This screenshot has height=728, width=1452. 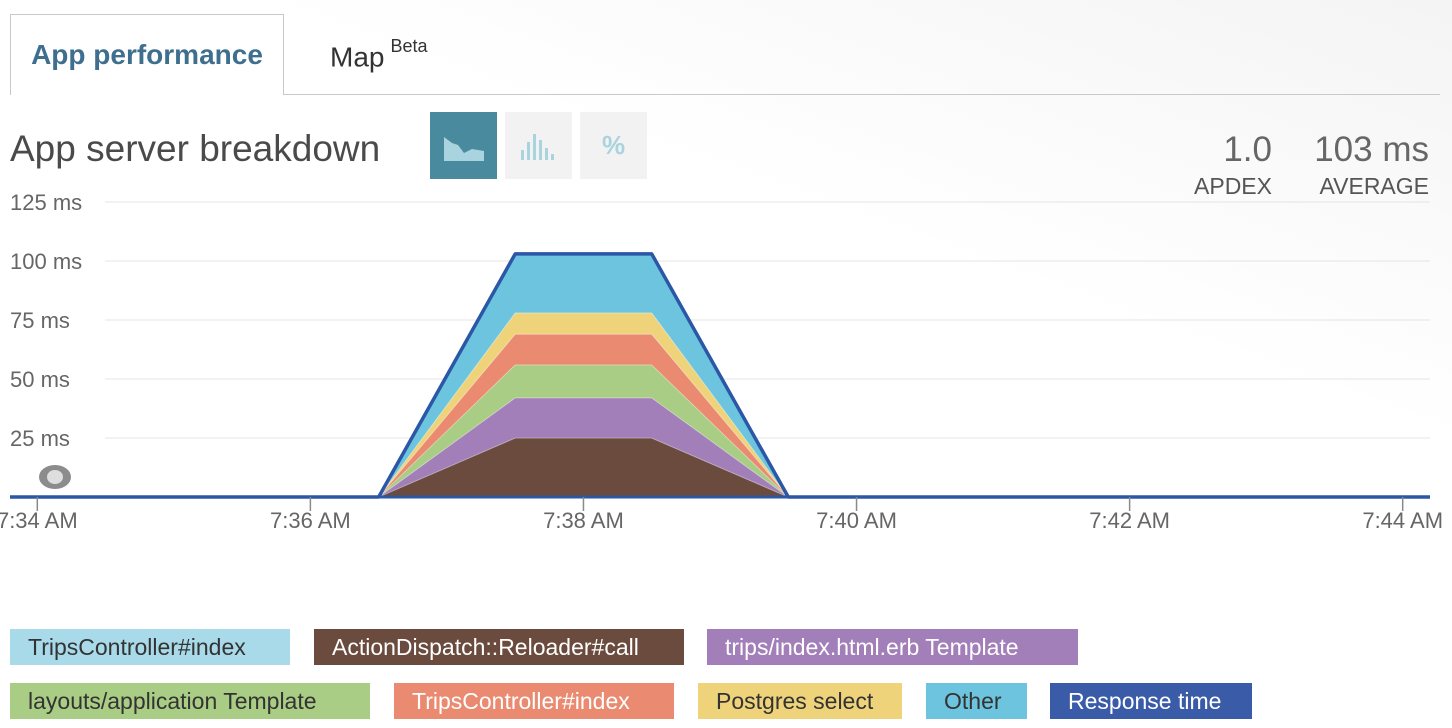 I want to click on tab-app-performance: App performance, so click(x=147, y=54).